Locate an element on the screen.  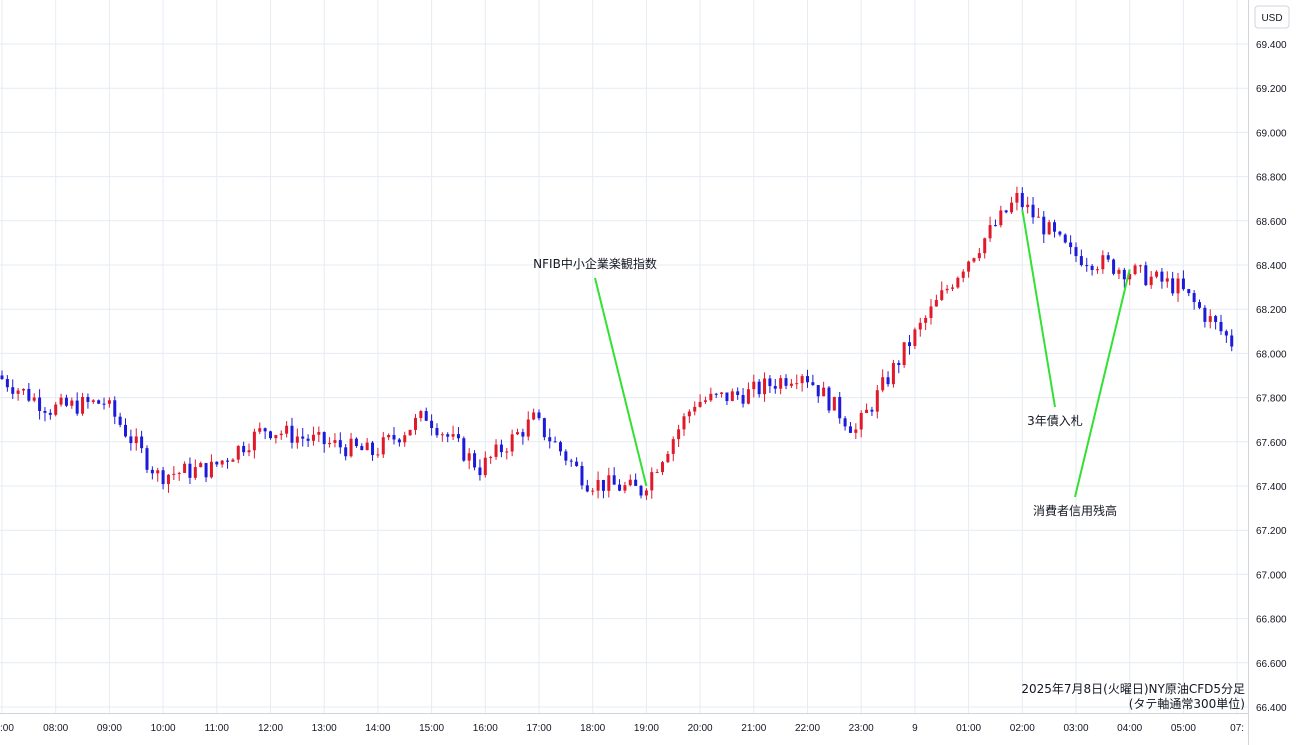
y-tick-label: 68.000 is located at coordinates (1271, 354).